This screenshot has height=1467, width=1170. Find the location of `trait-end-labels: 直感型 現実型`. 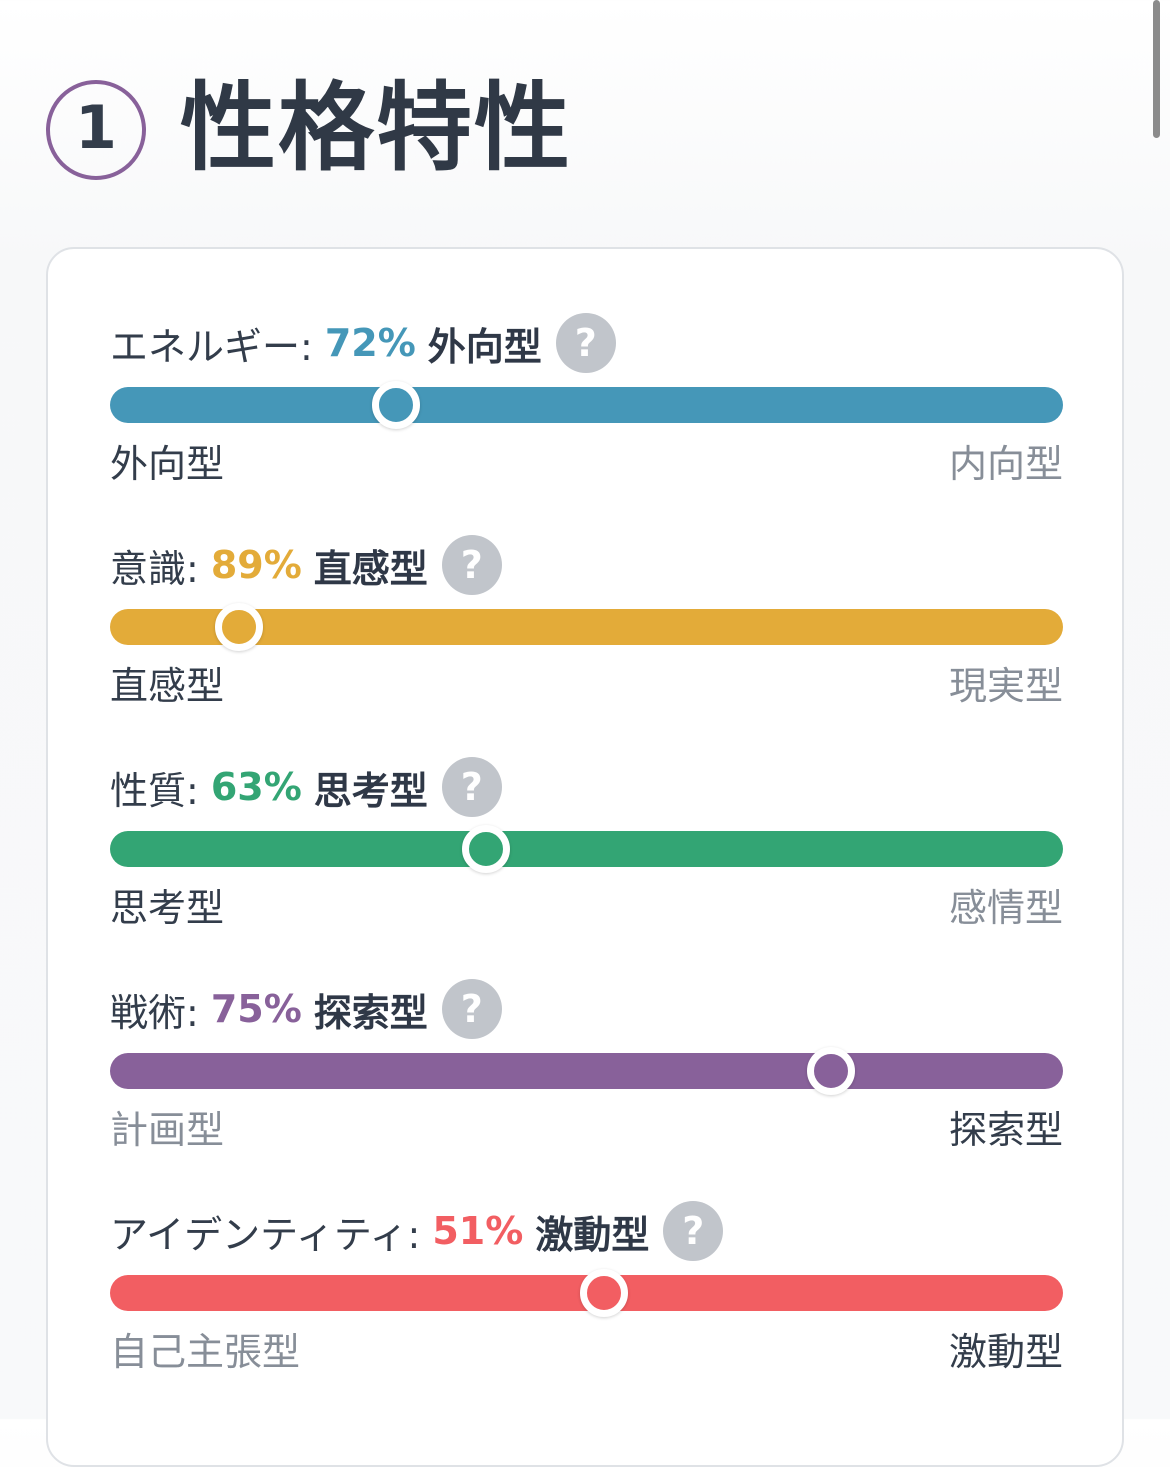

trait-end-labels: 直感型 現実型 is located at coordinates (586, 686).